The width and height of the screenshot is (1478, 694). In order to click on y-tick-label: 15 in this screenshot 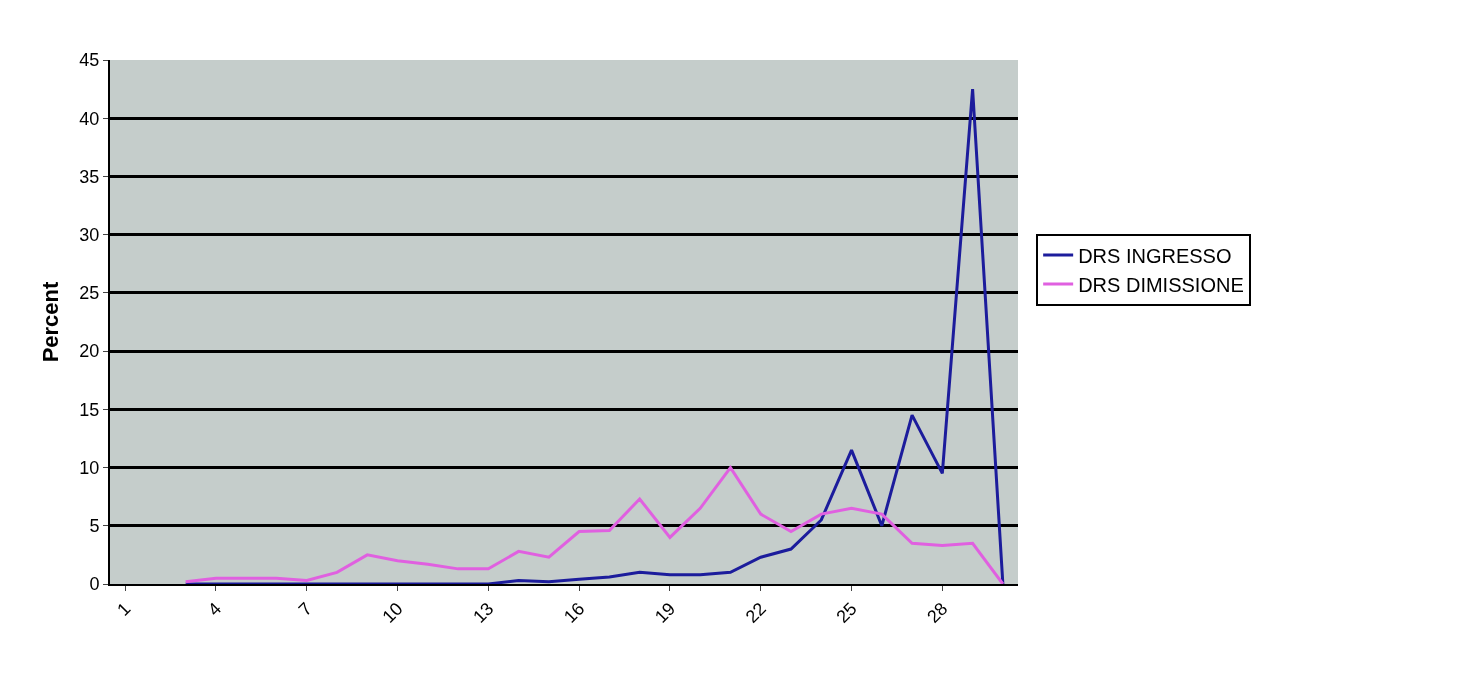, I will do `click(89, 409)`.